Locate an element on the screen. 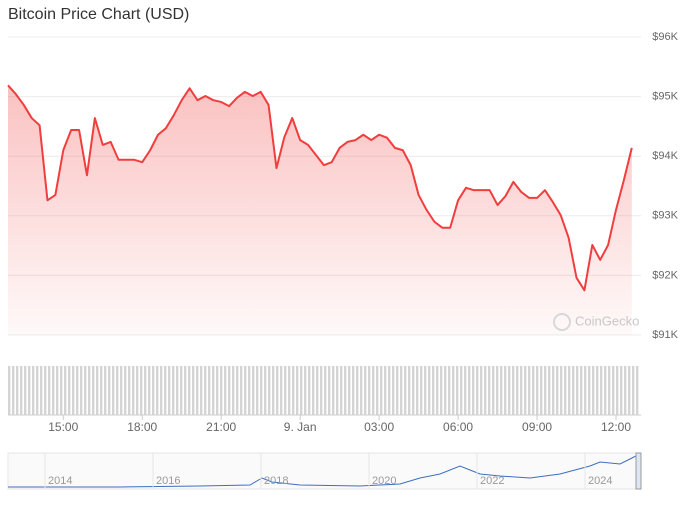 The width and height of the screenshot is (685, 505). navigator-line is located at coordinates (322, 471).